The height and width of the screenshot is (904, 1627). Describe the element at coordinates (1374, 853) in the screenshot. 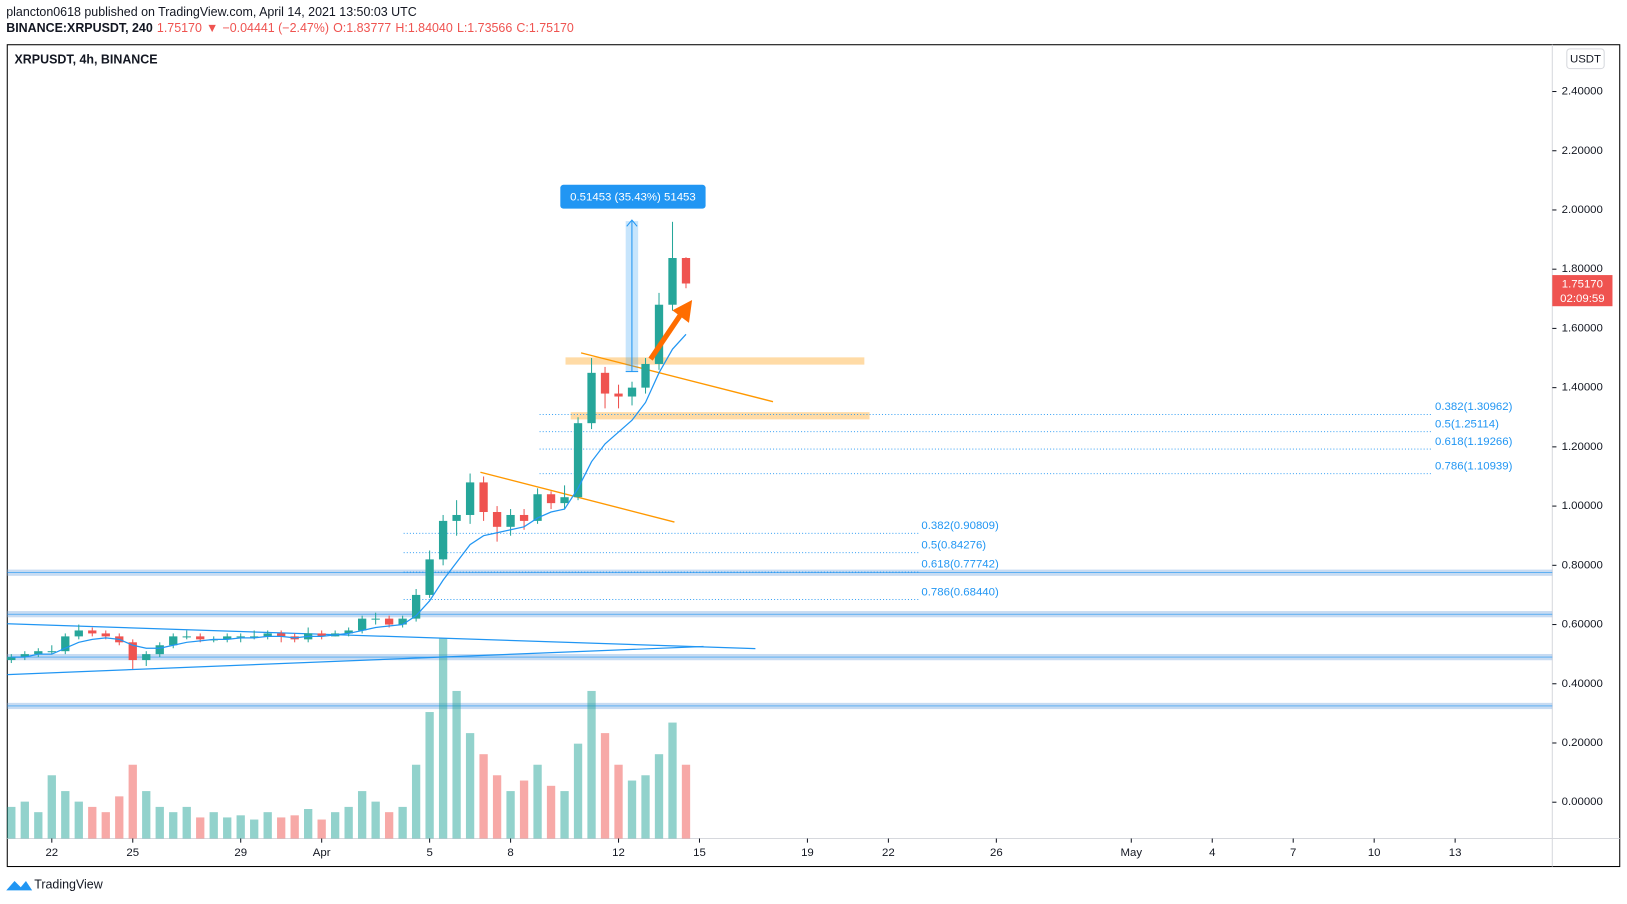

I see `x-tick-label: 10` at that location.